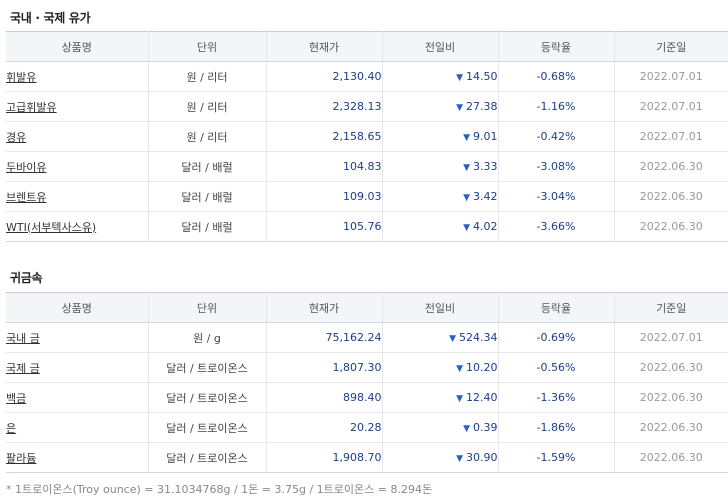 Image resolution: width=728 pixels, height=501 pixels. I want to click on product-link: 고급휘발유, so click(31, 107).